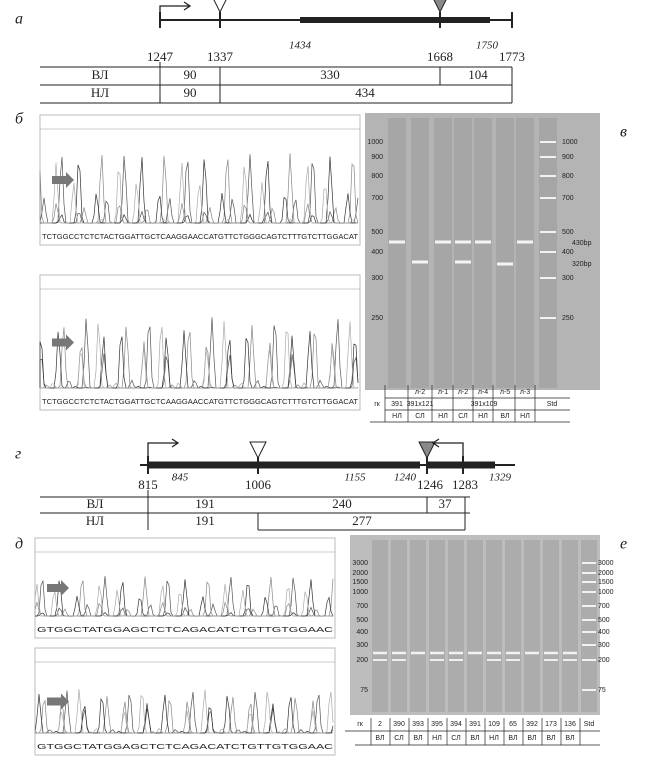 The height and width of the screenshot is (768, 650). What do you see at coordinates (484, 404) in the screenshot?
I see `cell: 391х109` at bounding box center [484, 404].